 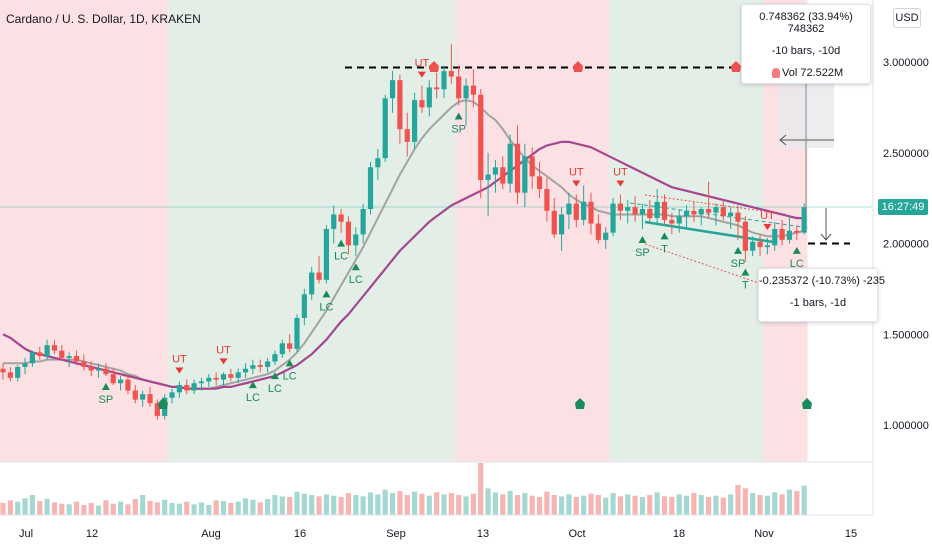 I want to click on trend-channel-dash, so click(x=720, y=215).